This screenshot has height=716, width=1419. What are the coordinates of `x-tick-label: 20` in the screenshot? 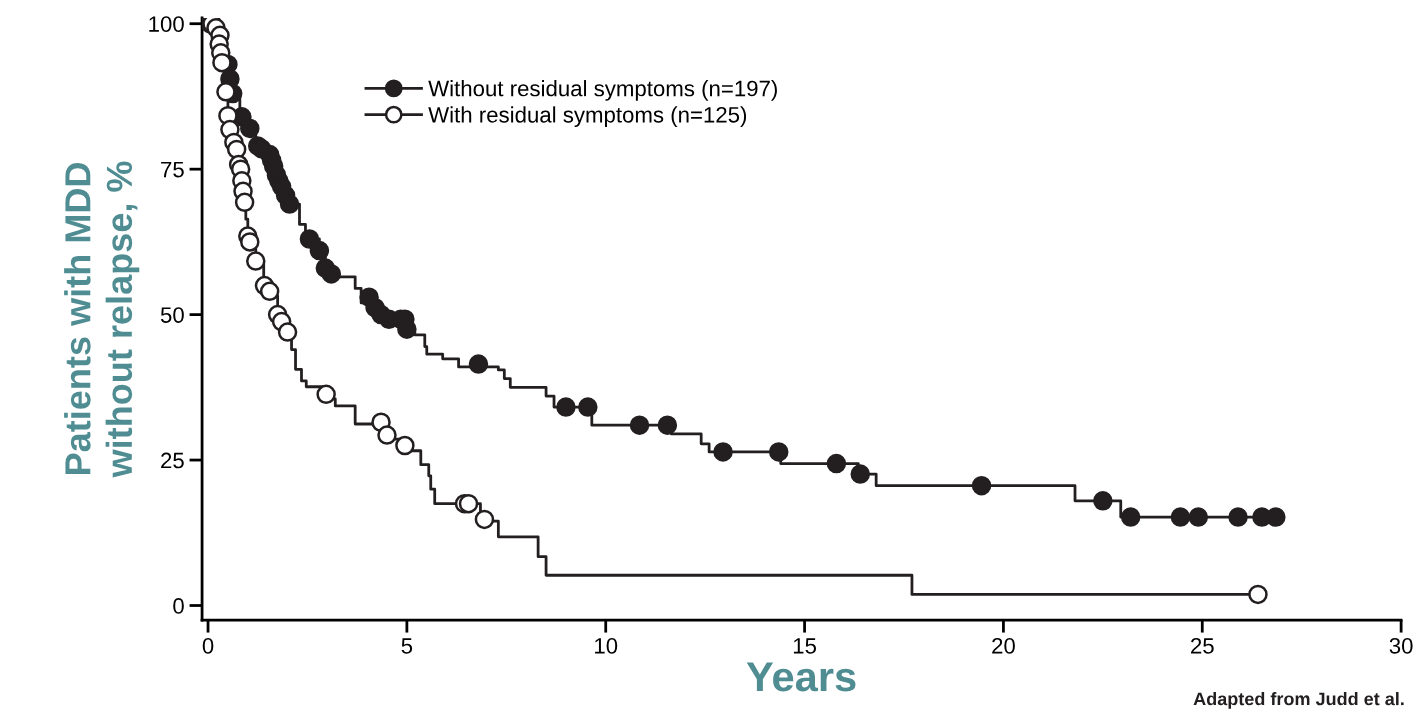 It's located at (1003, 646).